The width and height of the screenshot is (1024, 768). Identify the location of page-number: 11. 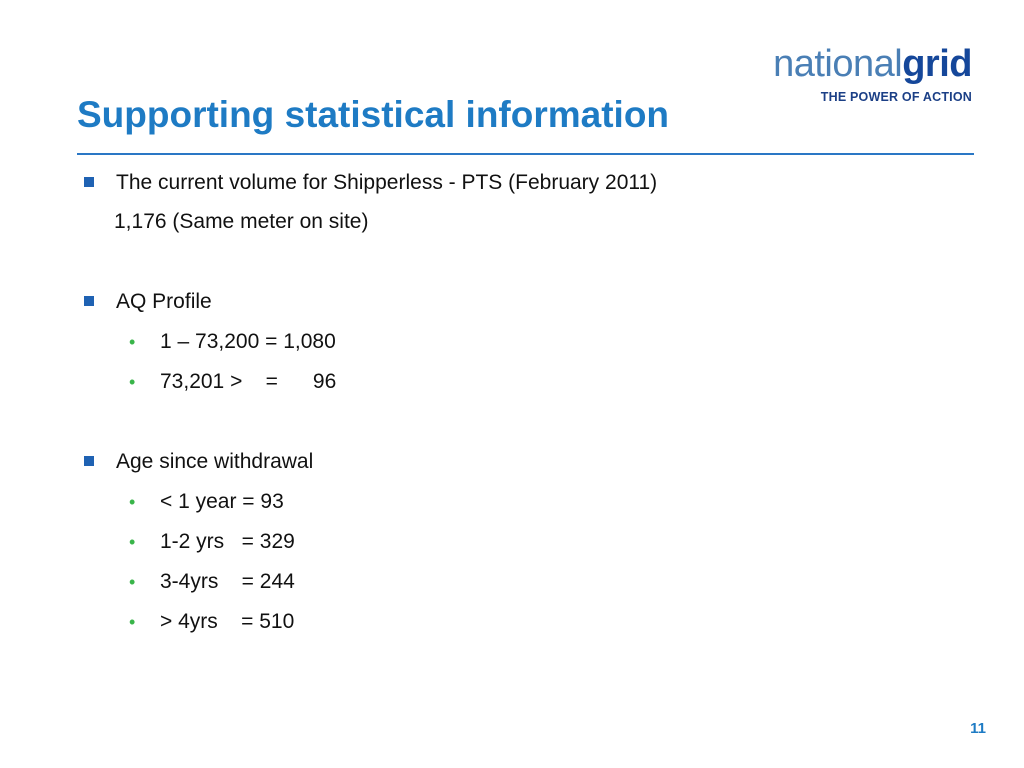
(978, 728).